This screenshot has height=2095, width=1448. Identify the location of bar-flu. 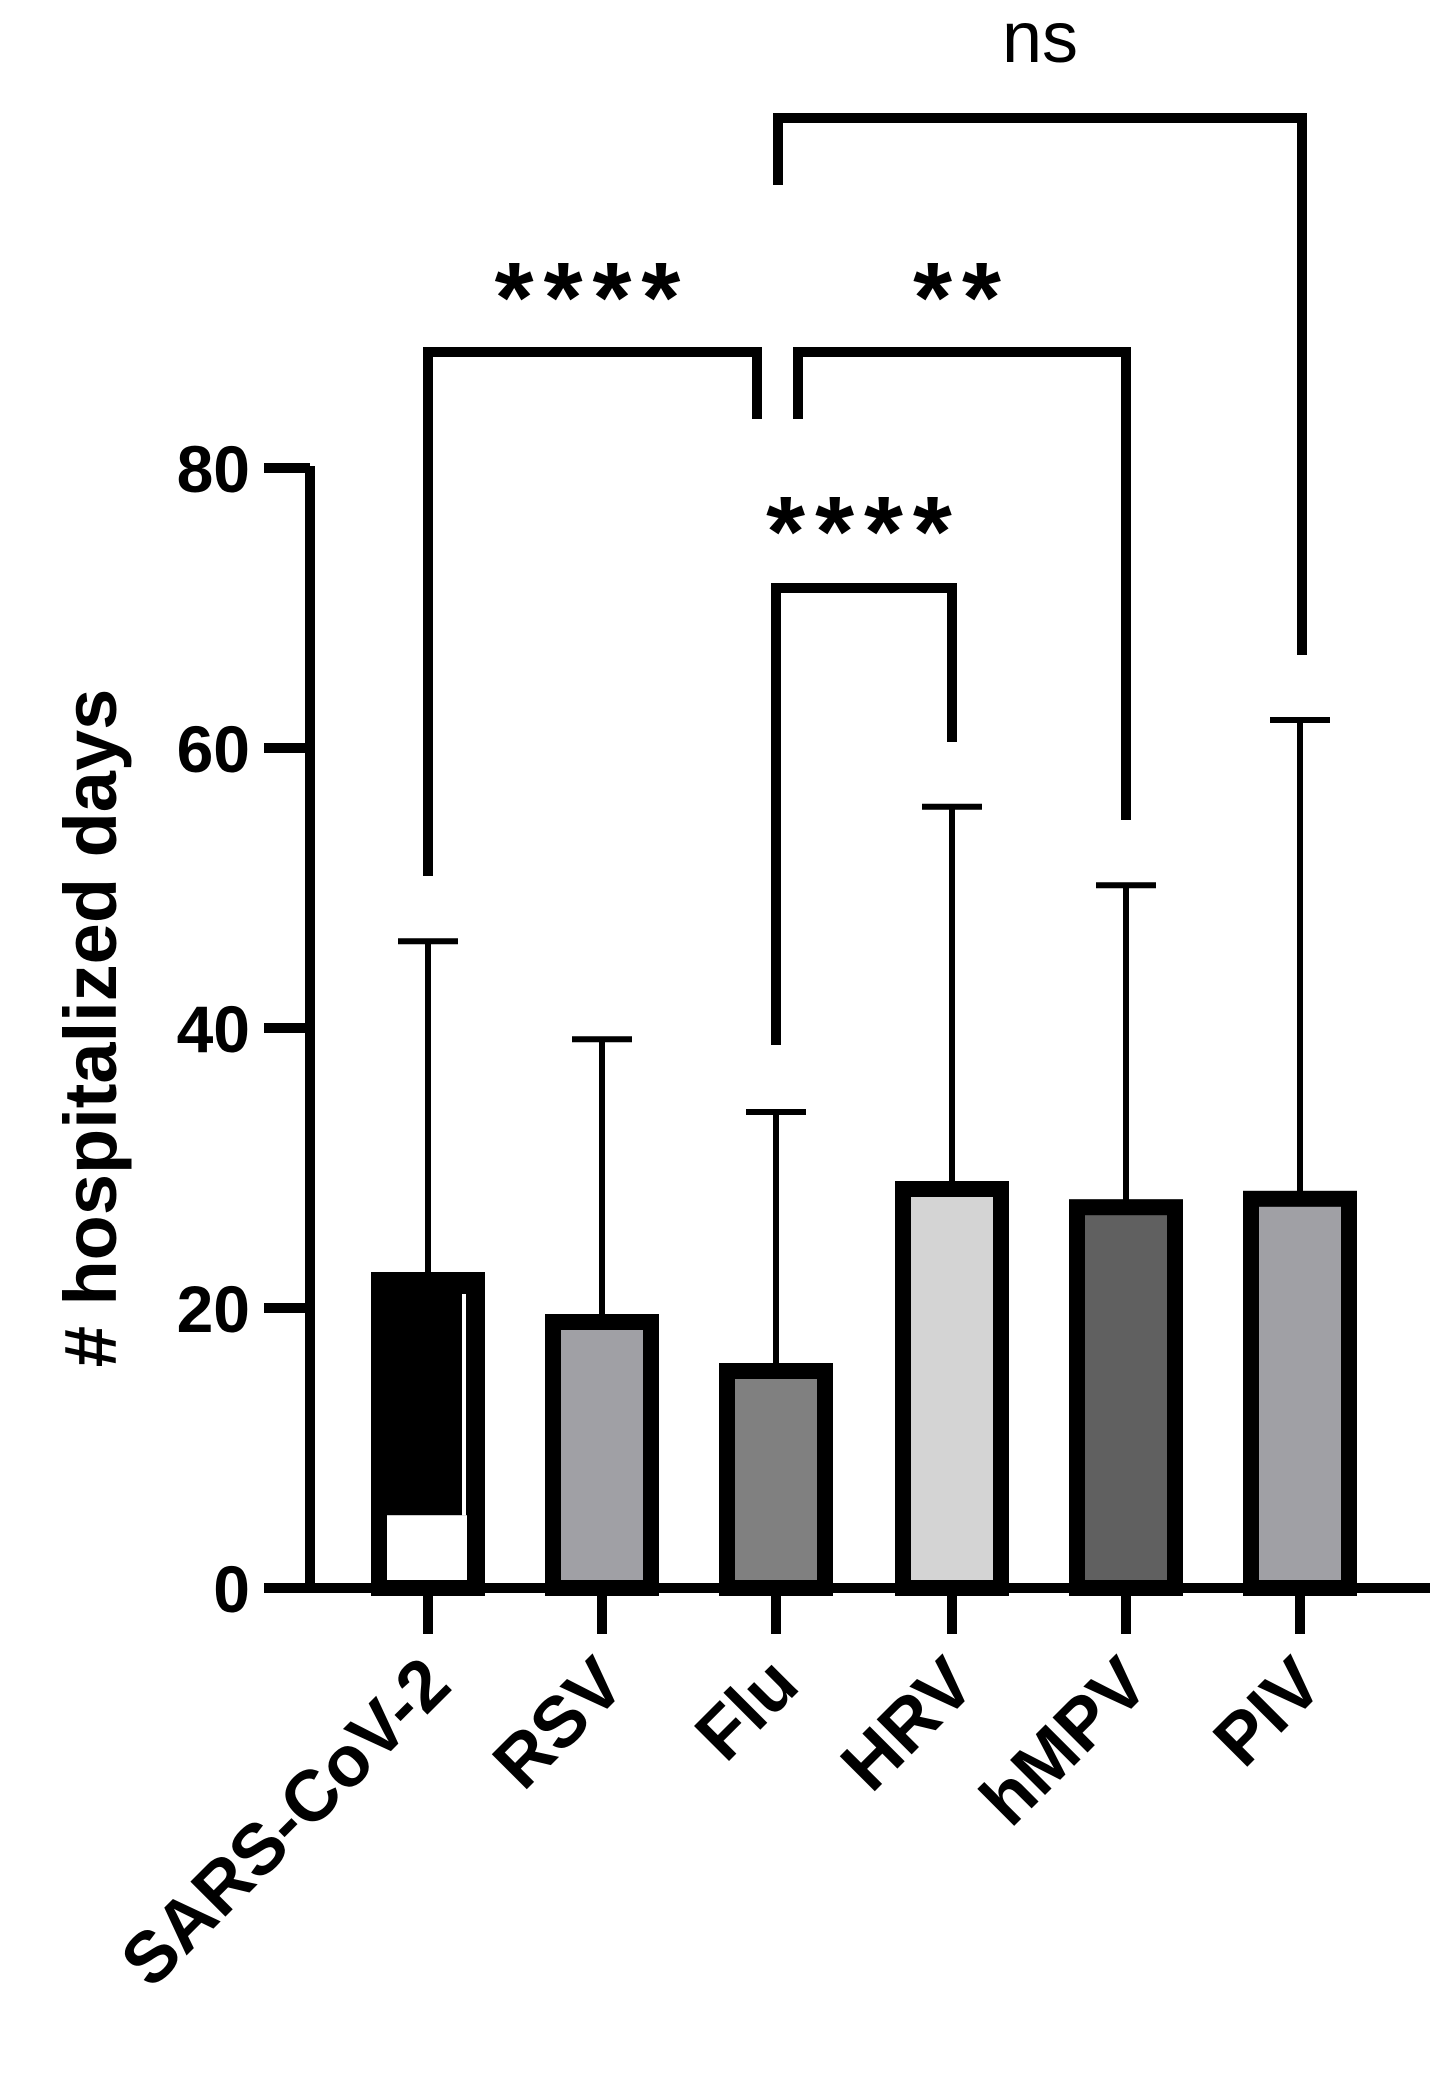
(776, 1479).